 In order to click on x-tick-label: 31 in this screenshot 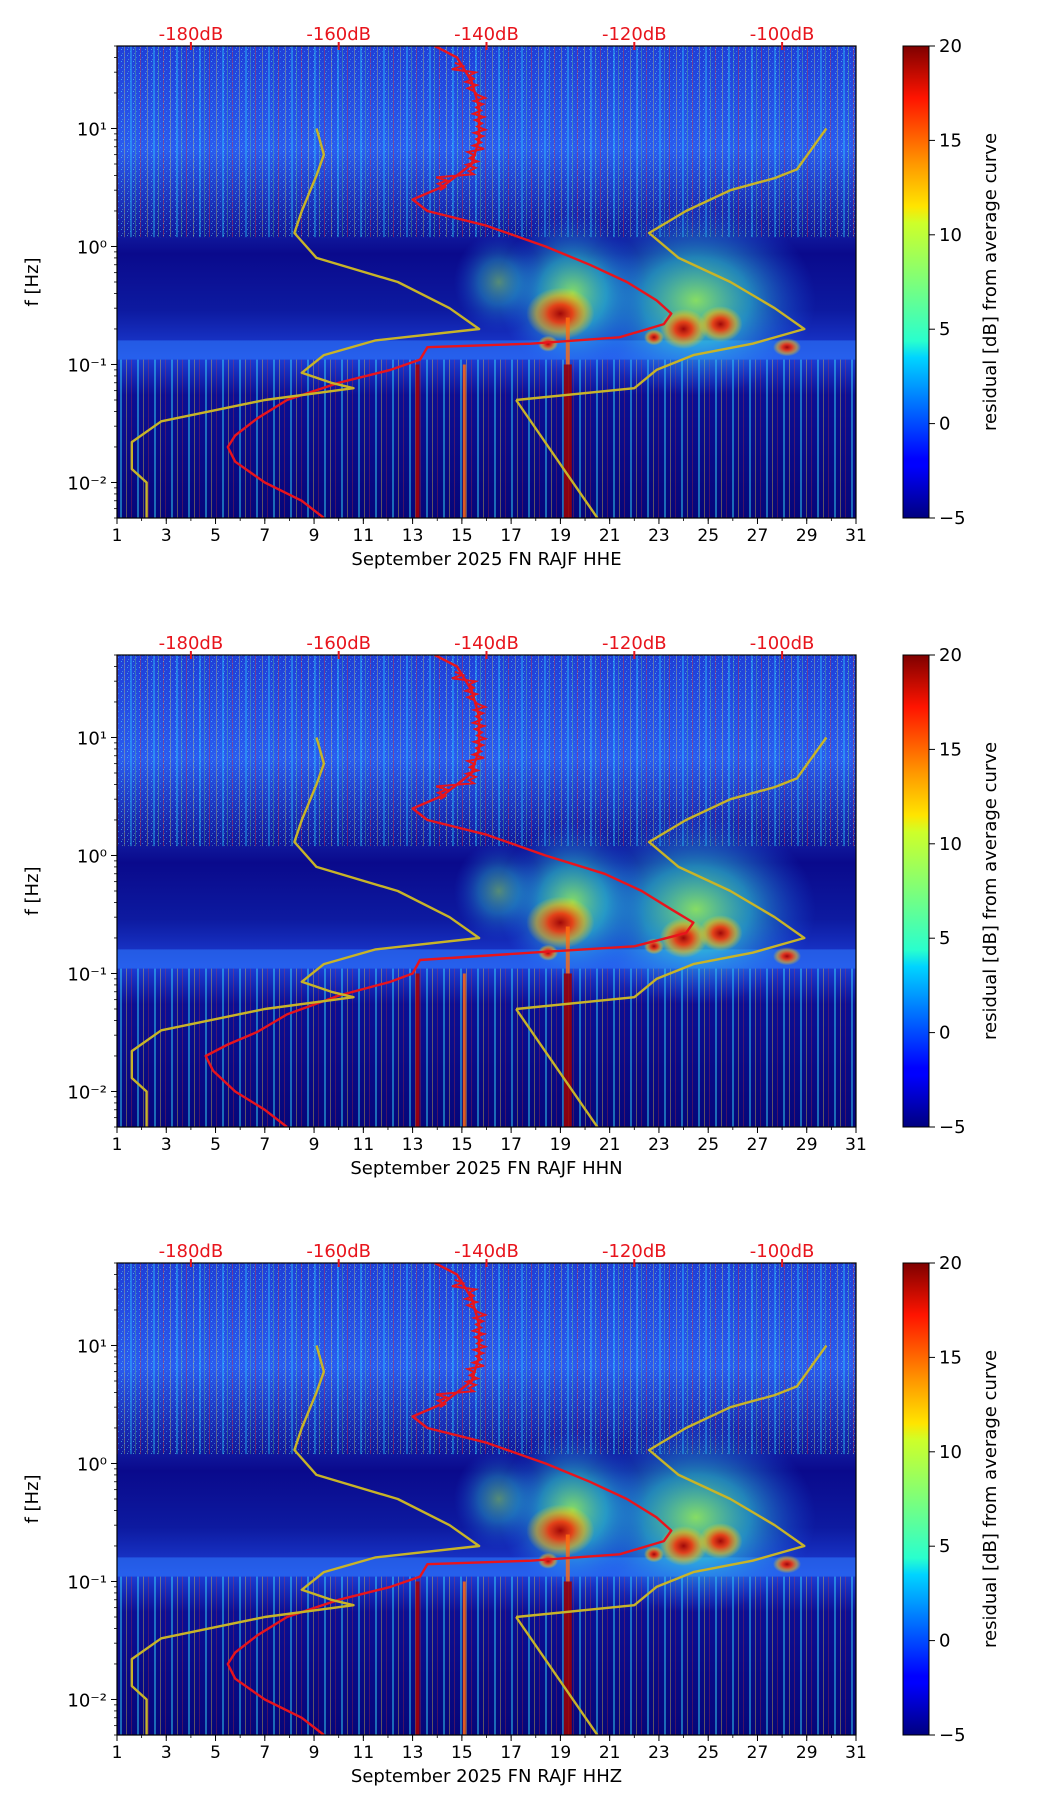, I will do `click(856, 1145)`.